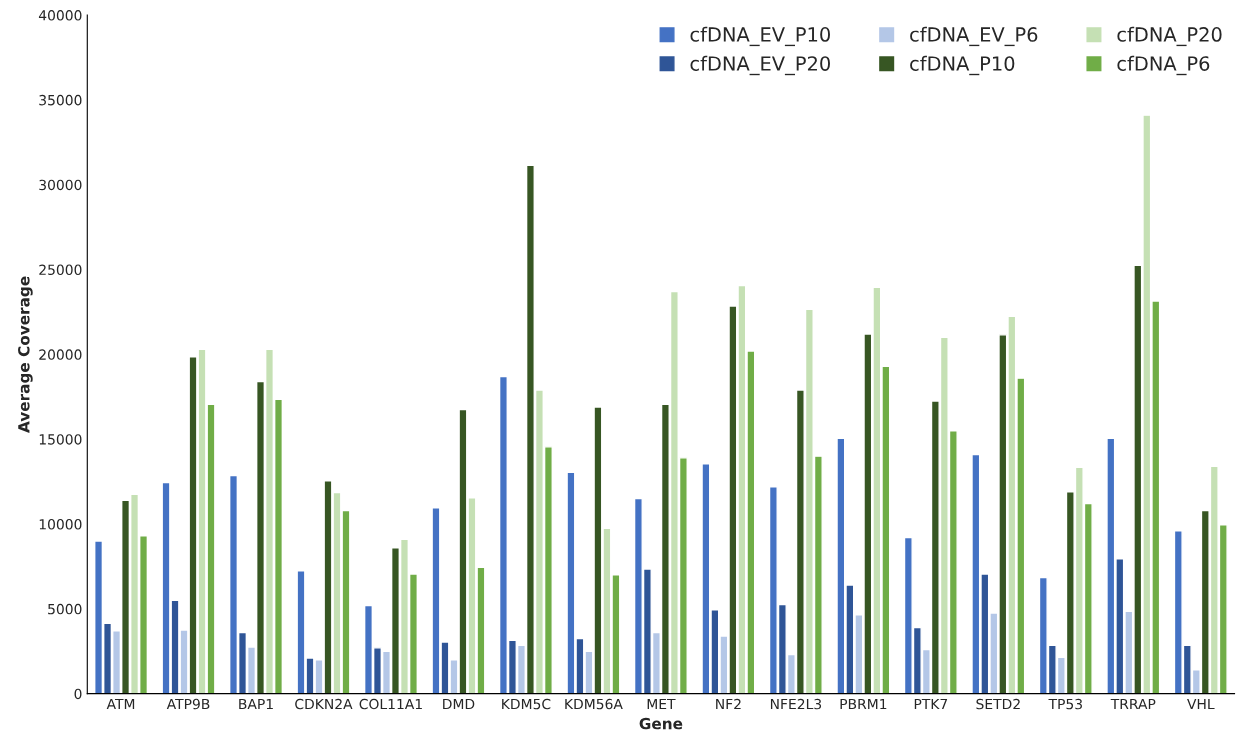  I want to click on x-tick-label: PBRM1, so click(863, 704).